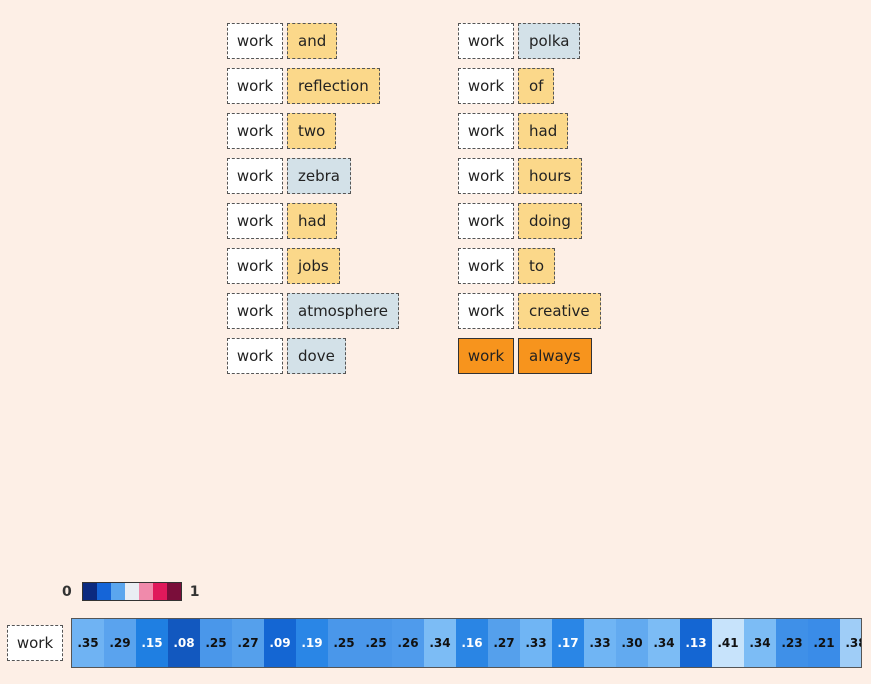 The image size is (871, 684). I want to click on right-pair-row: work always, so click(531, 356).